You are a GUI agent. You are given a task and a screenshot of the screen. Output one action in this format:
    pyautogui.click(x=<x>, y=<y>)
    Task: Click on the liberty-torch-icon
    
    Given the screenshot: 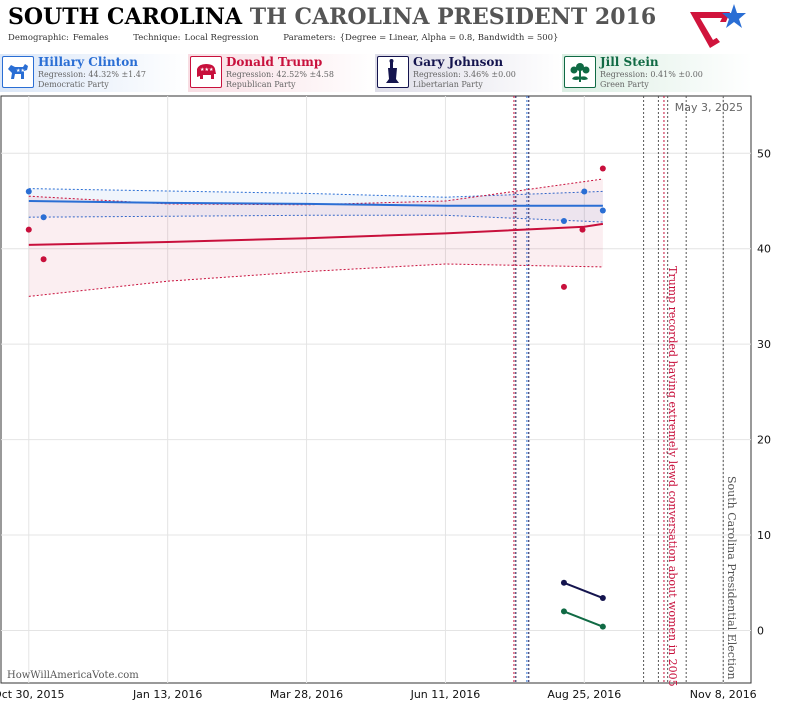 What is the action you would take?
    pyautogui.click(x=393, y=72)
    